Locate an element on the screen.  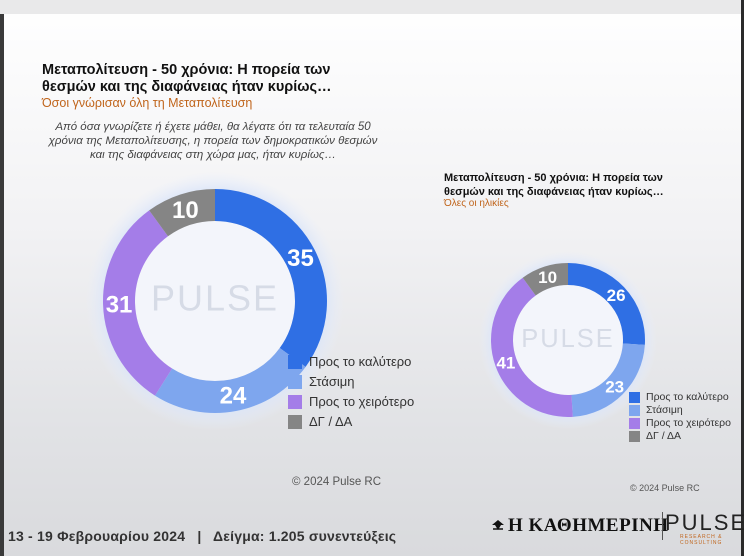
chart1-legend-item-1: Στάσιμη is located at coordinates (351, 381).